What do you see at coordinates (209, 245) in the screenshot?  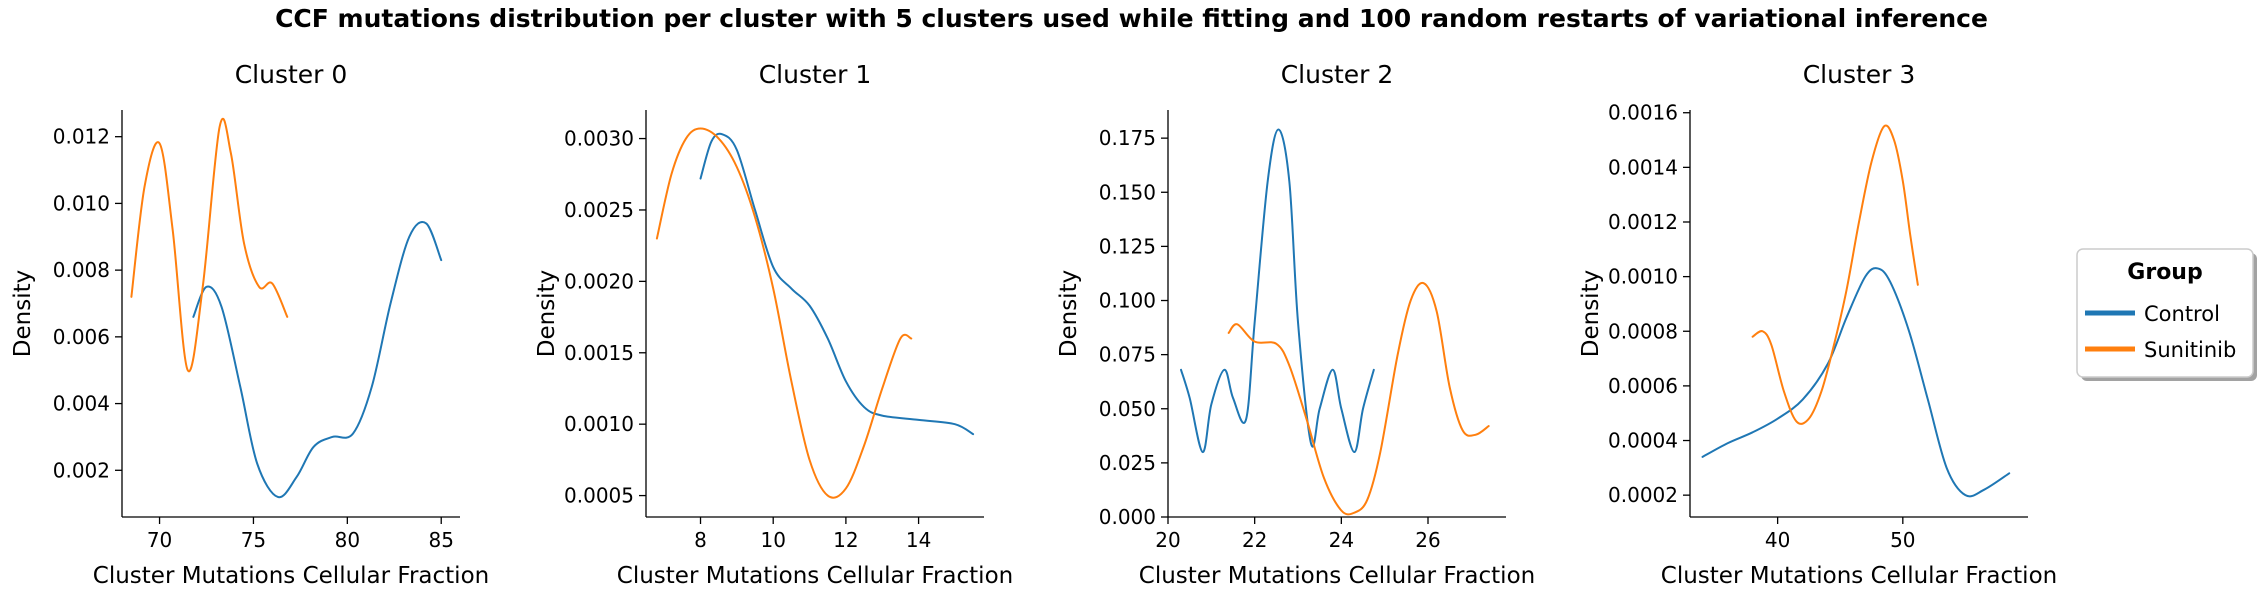 I see `series-line-0-sunitinib` at bounding box center [209, 245].